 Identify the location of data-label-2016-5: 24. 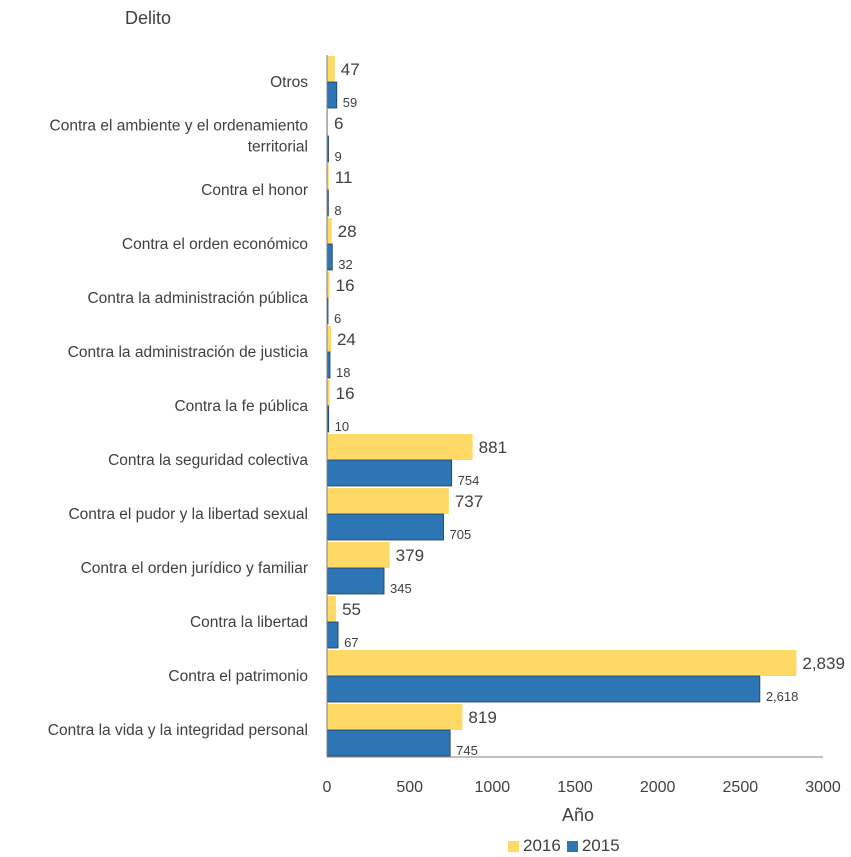
(346, 339).